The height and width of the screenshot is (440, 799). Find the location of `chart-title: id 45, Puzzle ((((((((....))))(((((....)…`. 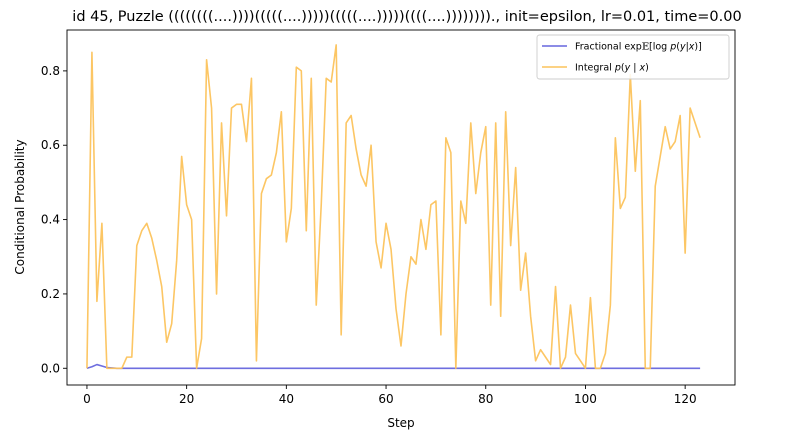

chart-title: id 45, Puzzle ((((((((....))))(((((....)… is located at coordinates (406, 17).